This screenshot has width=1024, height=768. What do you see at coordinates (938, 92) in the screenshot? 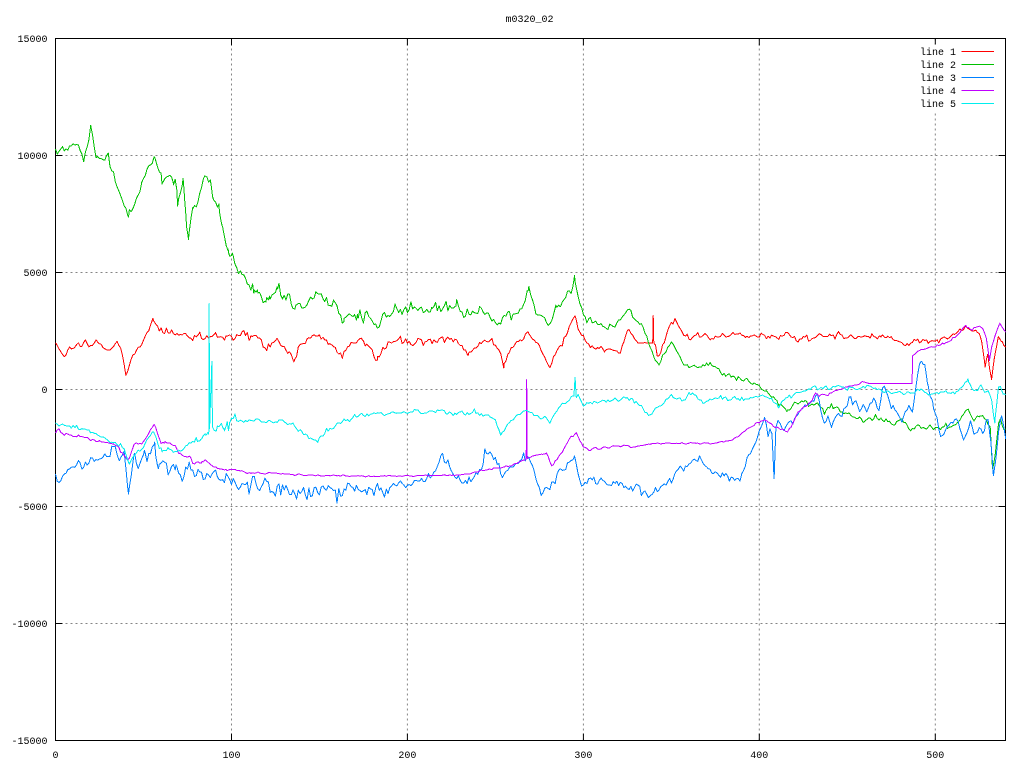
I see `svg-text: line 4` at bounding box center [938, 92].